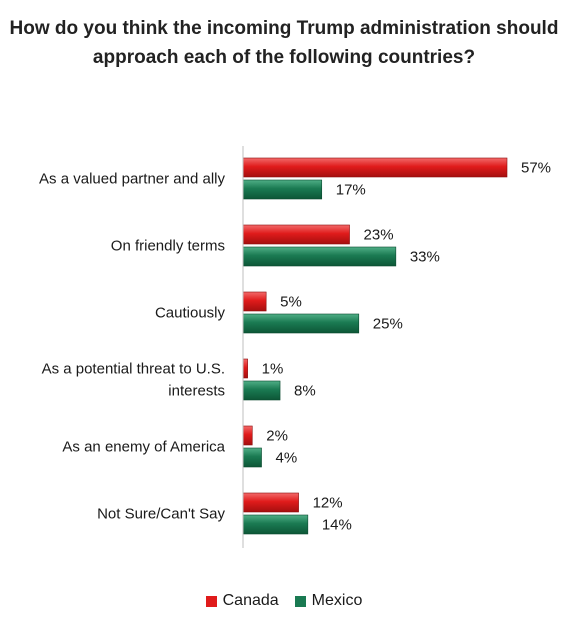 Image resolution: width=568 pixels, height=633 pixels. I want to click on legend-swatch-canada, so click(211, 601).